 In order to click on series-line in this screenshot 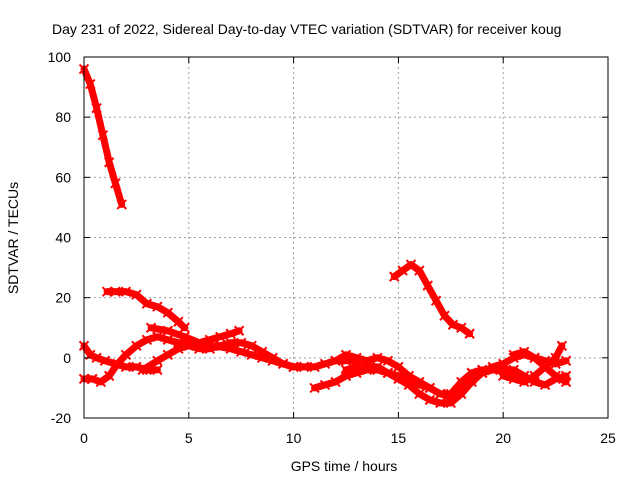, I will do `click(519, 377)`.